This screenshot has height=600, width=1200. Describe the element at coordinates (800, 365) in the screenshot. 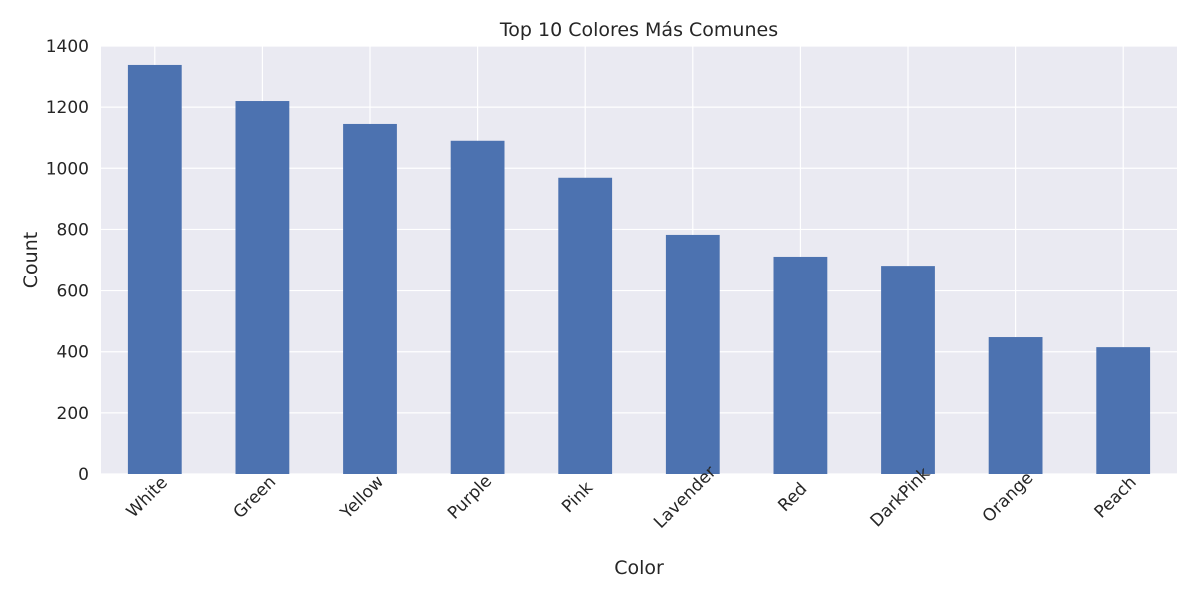

I see `bar-red` at that location.